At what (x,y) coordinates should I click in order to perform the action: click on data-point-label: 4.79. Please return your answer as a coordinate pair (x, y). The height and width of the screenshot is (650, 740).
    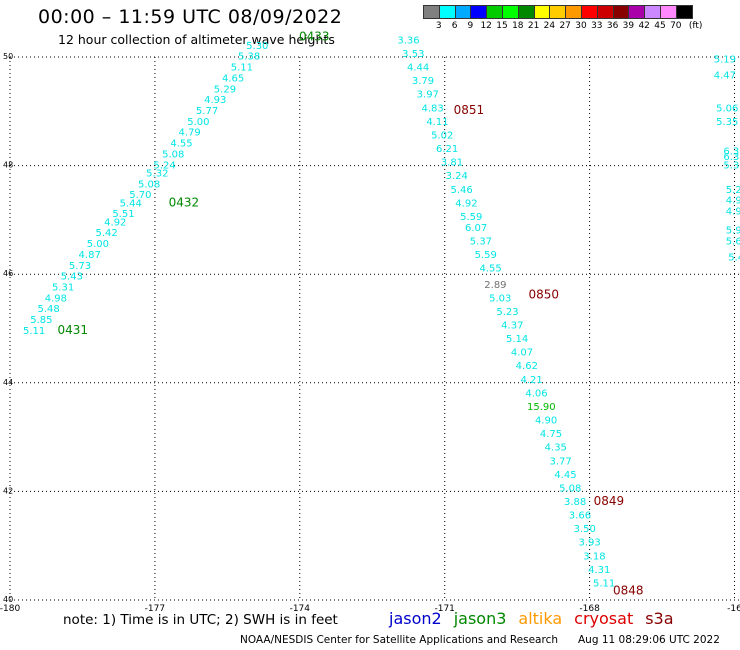
    Looking at the image, I should click on (190, 133).